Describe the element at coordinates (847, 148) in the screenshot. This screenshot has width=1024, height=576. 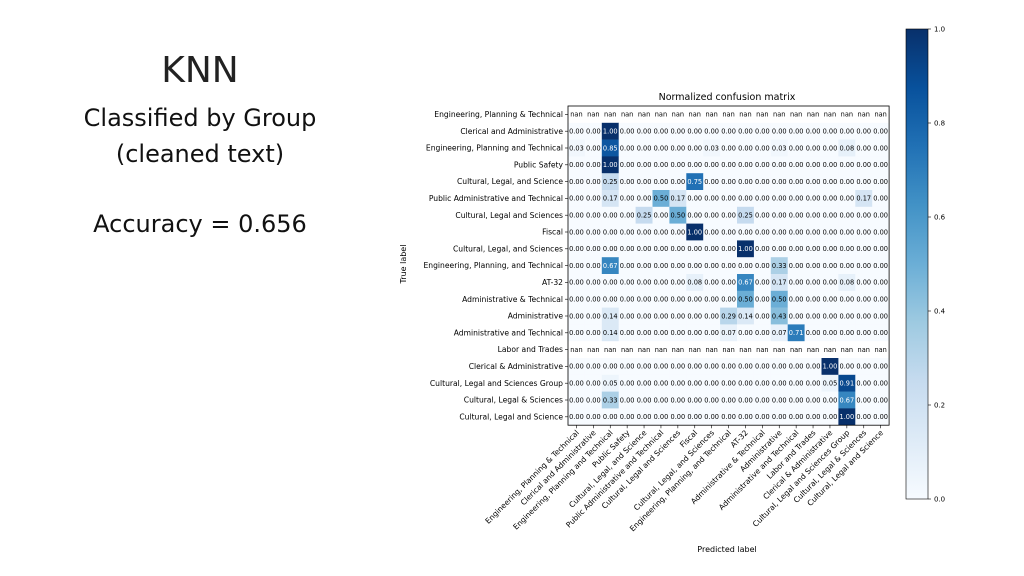
I see `cell-value-label: 0.08` at that location.